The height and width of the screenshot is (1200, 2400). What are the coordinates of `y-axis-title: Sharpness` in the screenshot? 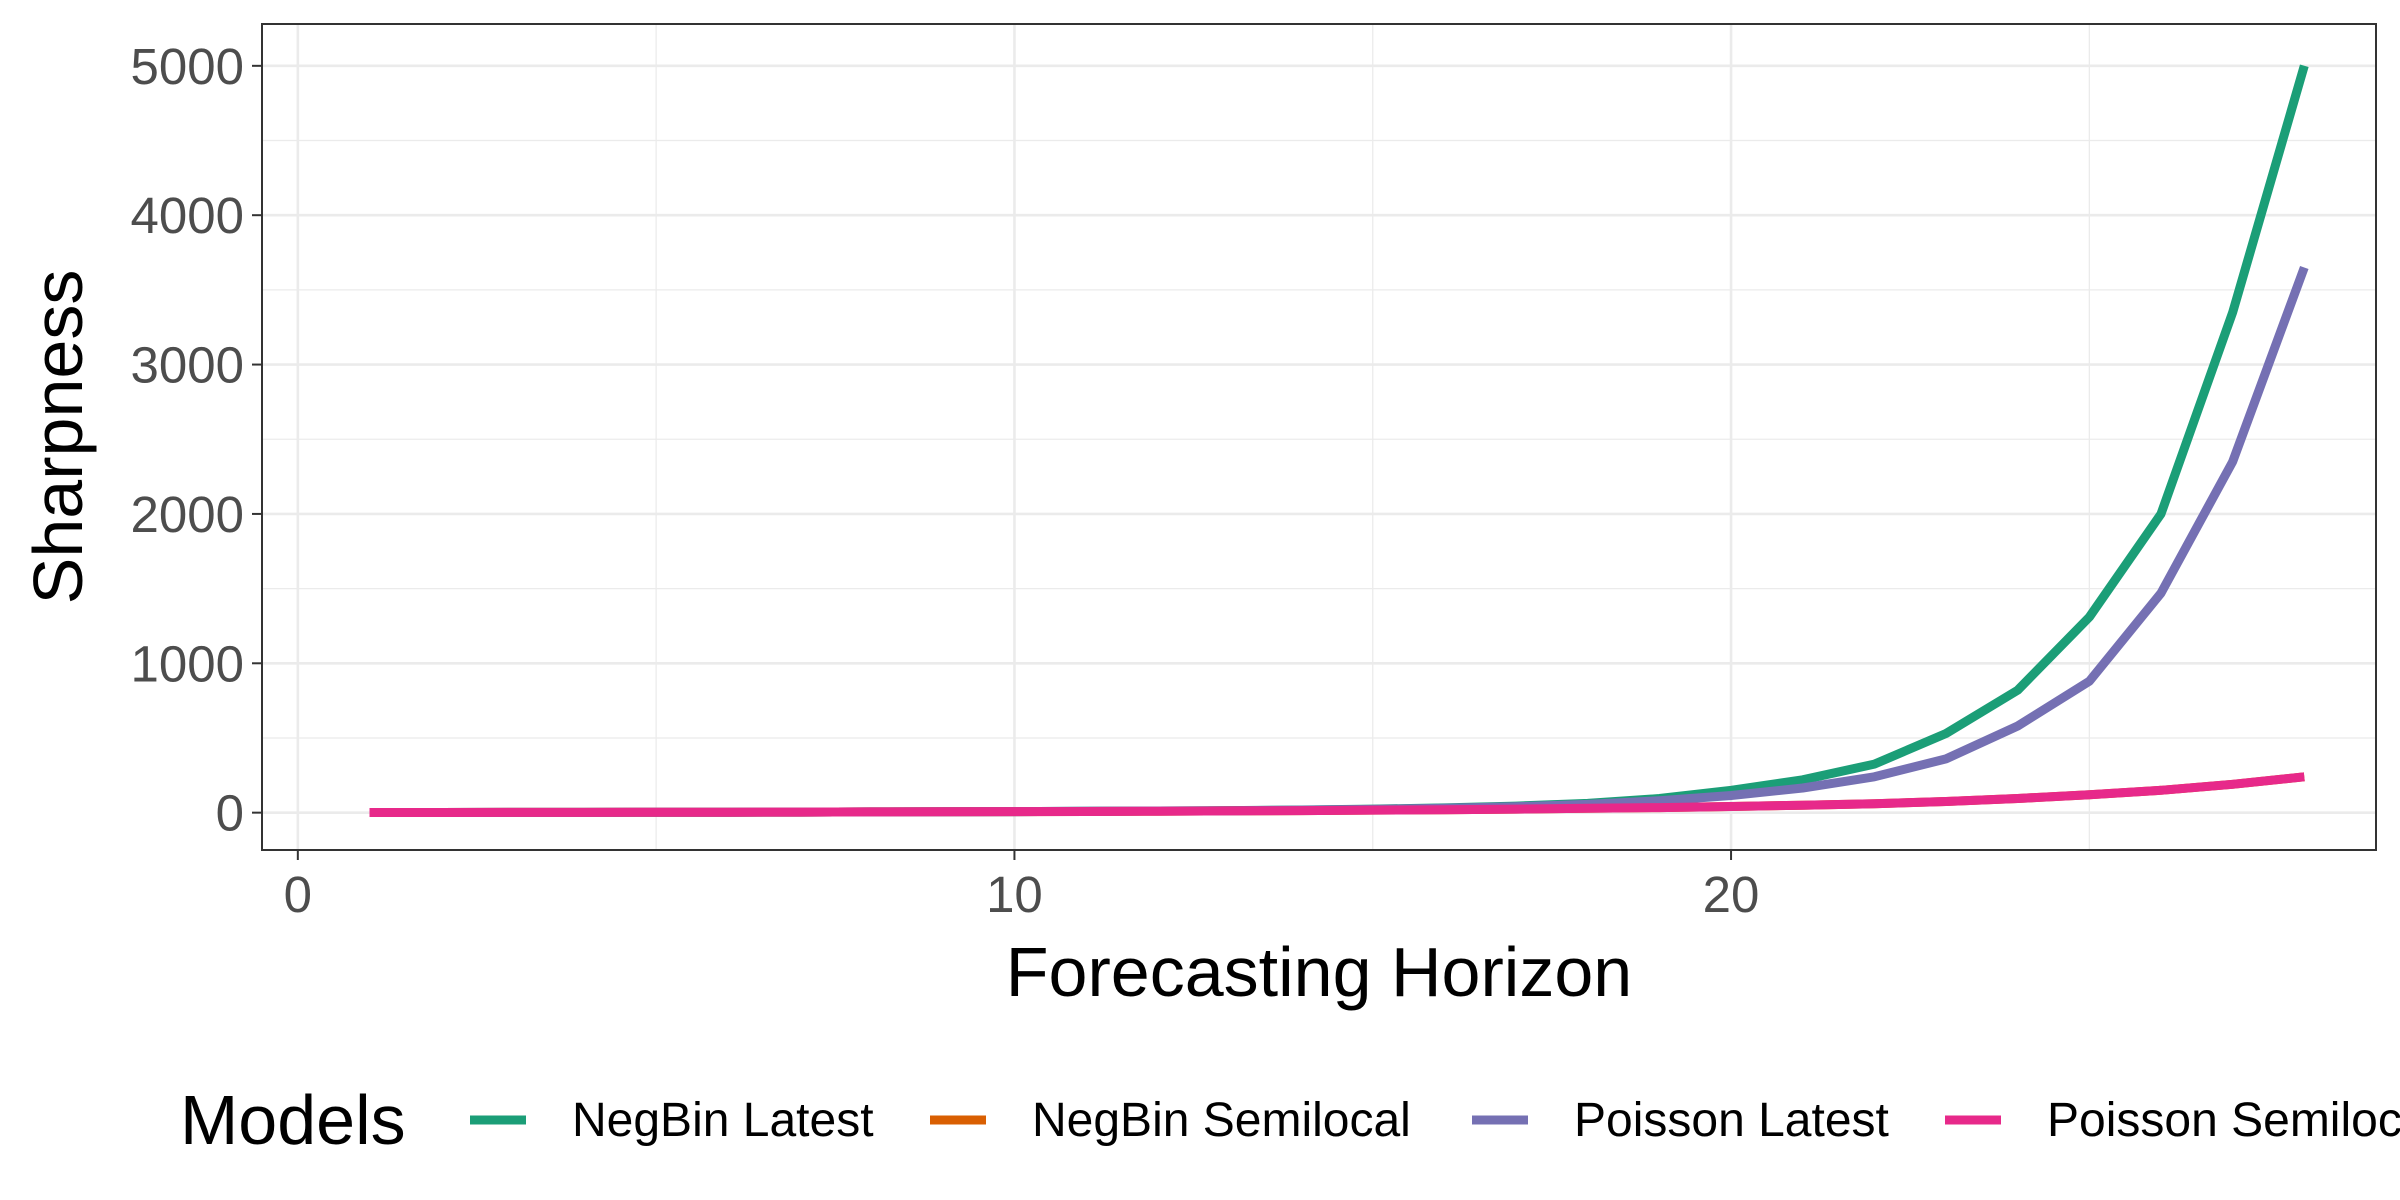 It's located at (58, 437).